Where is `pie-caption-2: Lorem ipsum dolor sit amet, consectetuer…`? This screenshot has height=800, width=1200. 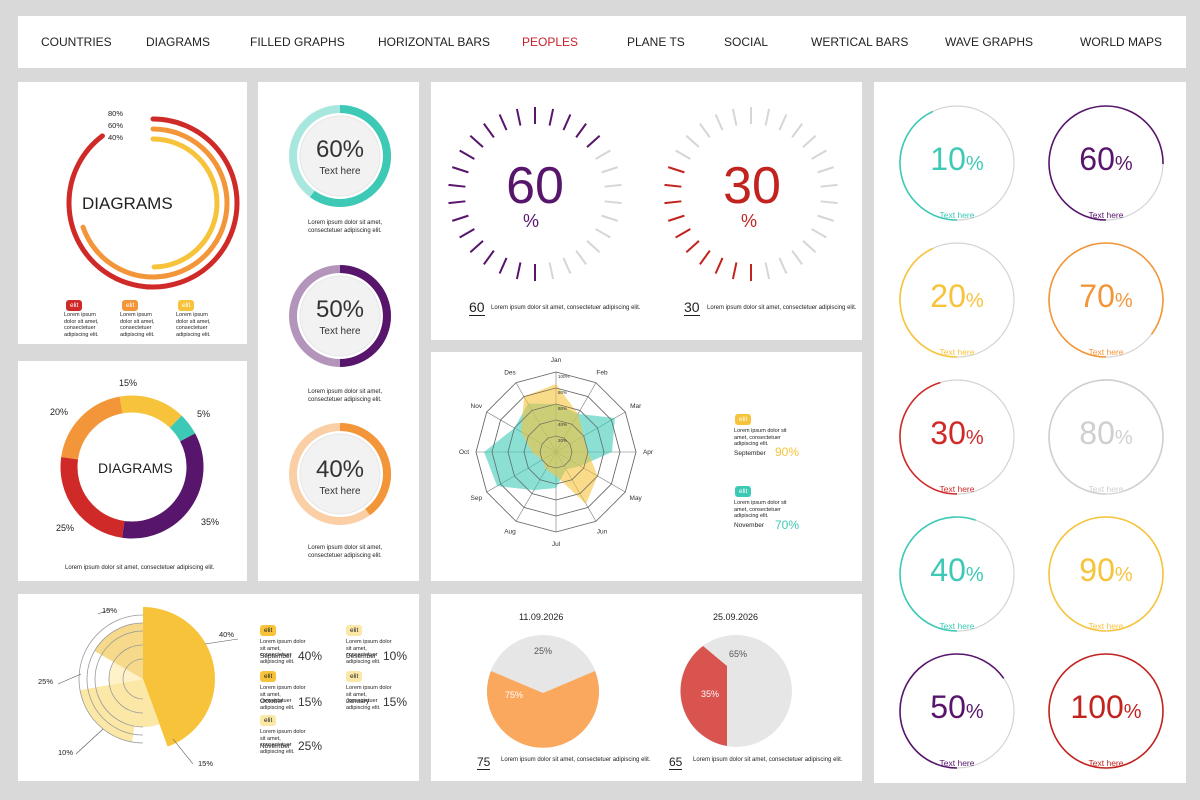 pie-caption-2: Lorem ipsum dolor sit amet, consectetuer… is located at coordinates (768, 760).